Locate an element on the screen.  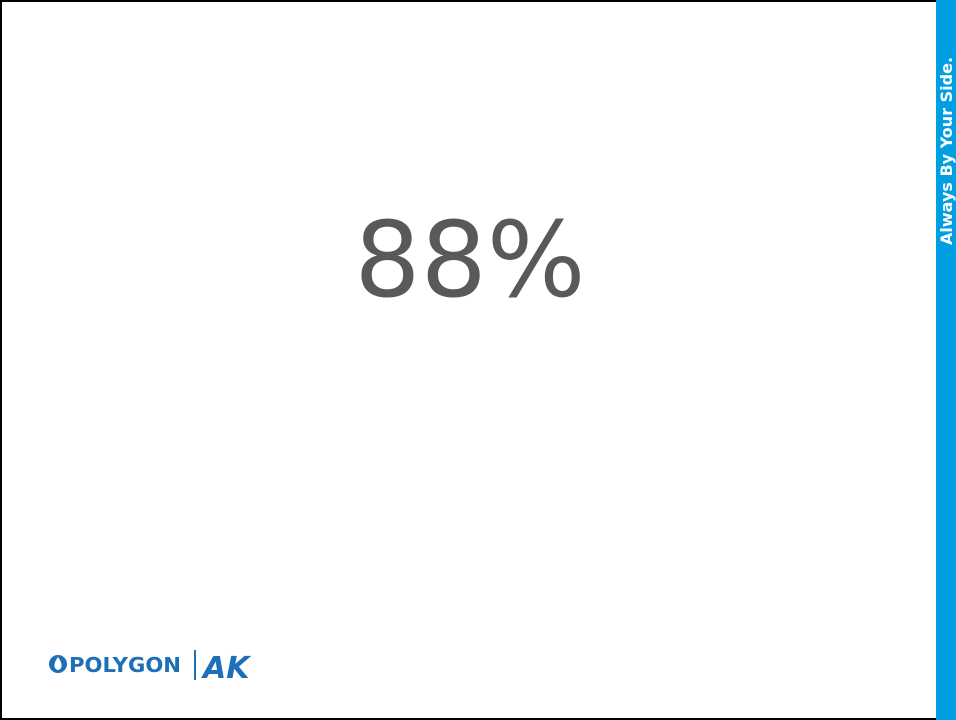
logo-mark: AK is located at coordinates (226, 668).